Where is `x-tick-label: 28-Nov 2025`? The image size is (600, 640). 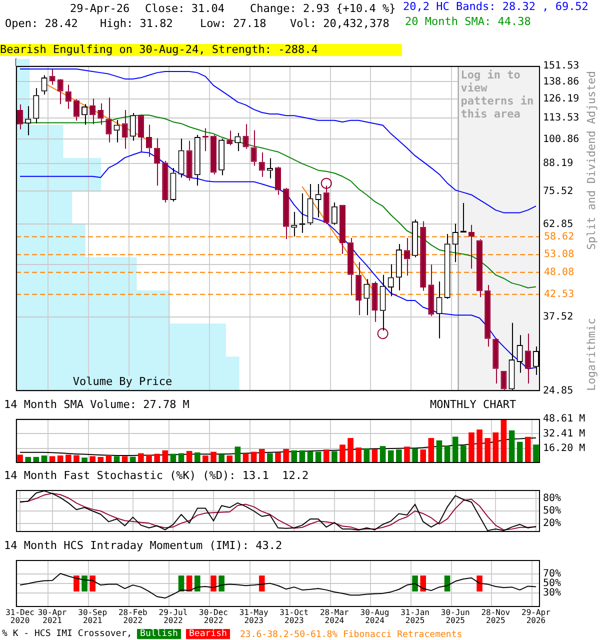 x-tick-label: 28-Nov 2025 is located at coordinates (495, 617).